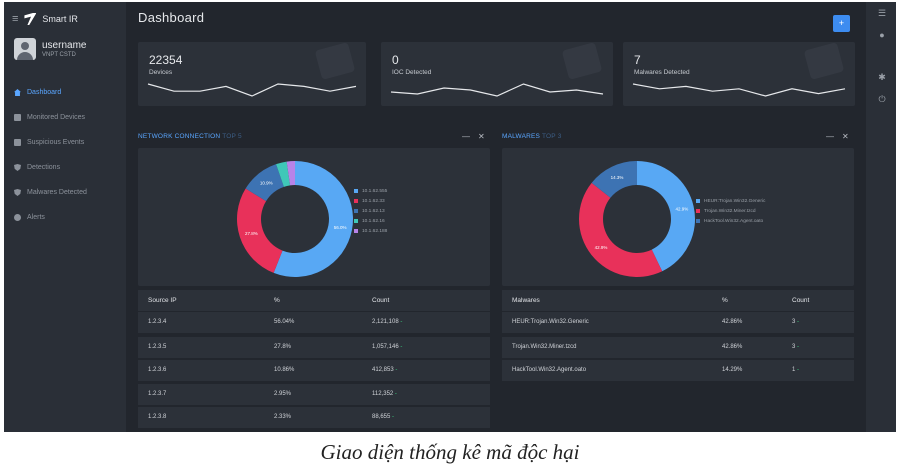  Describe the element at coordinates (383, 417) in the screenshot. I see `table-cell: 88,655 -` at that location.